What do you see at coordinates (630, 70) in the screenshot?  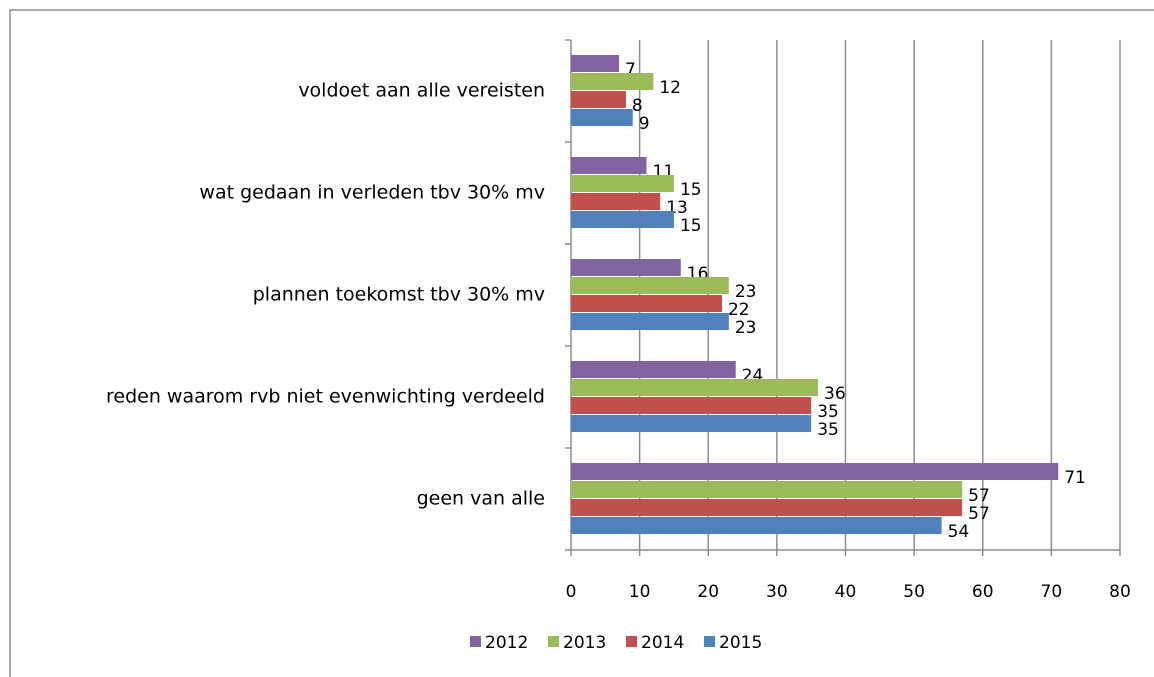 I see `value-label: 7` at bounding box center [630, 70].